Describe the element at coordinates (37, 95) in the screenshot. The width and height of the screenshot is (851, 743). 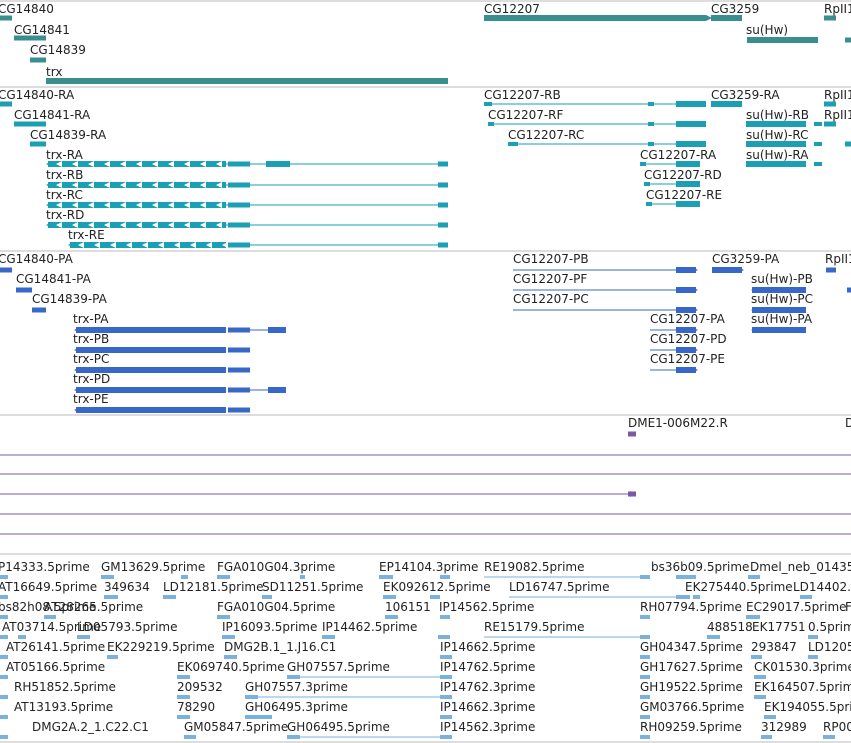
I see `feature-label: CG14840-RA` at that location.